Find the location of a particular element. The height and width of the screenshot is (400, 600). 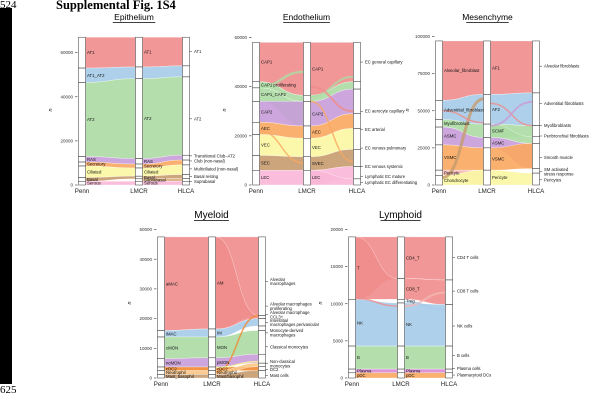

segment-label: AT1 is located at coordinates (148, 52).